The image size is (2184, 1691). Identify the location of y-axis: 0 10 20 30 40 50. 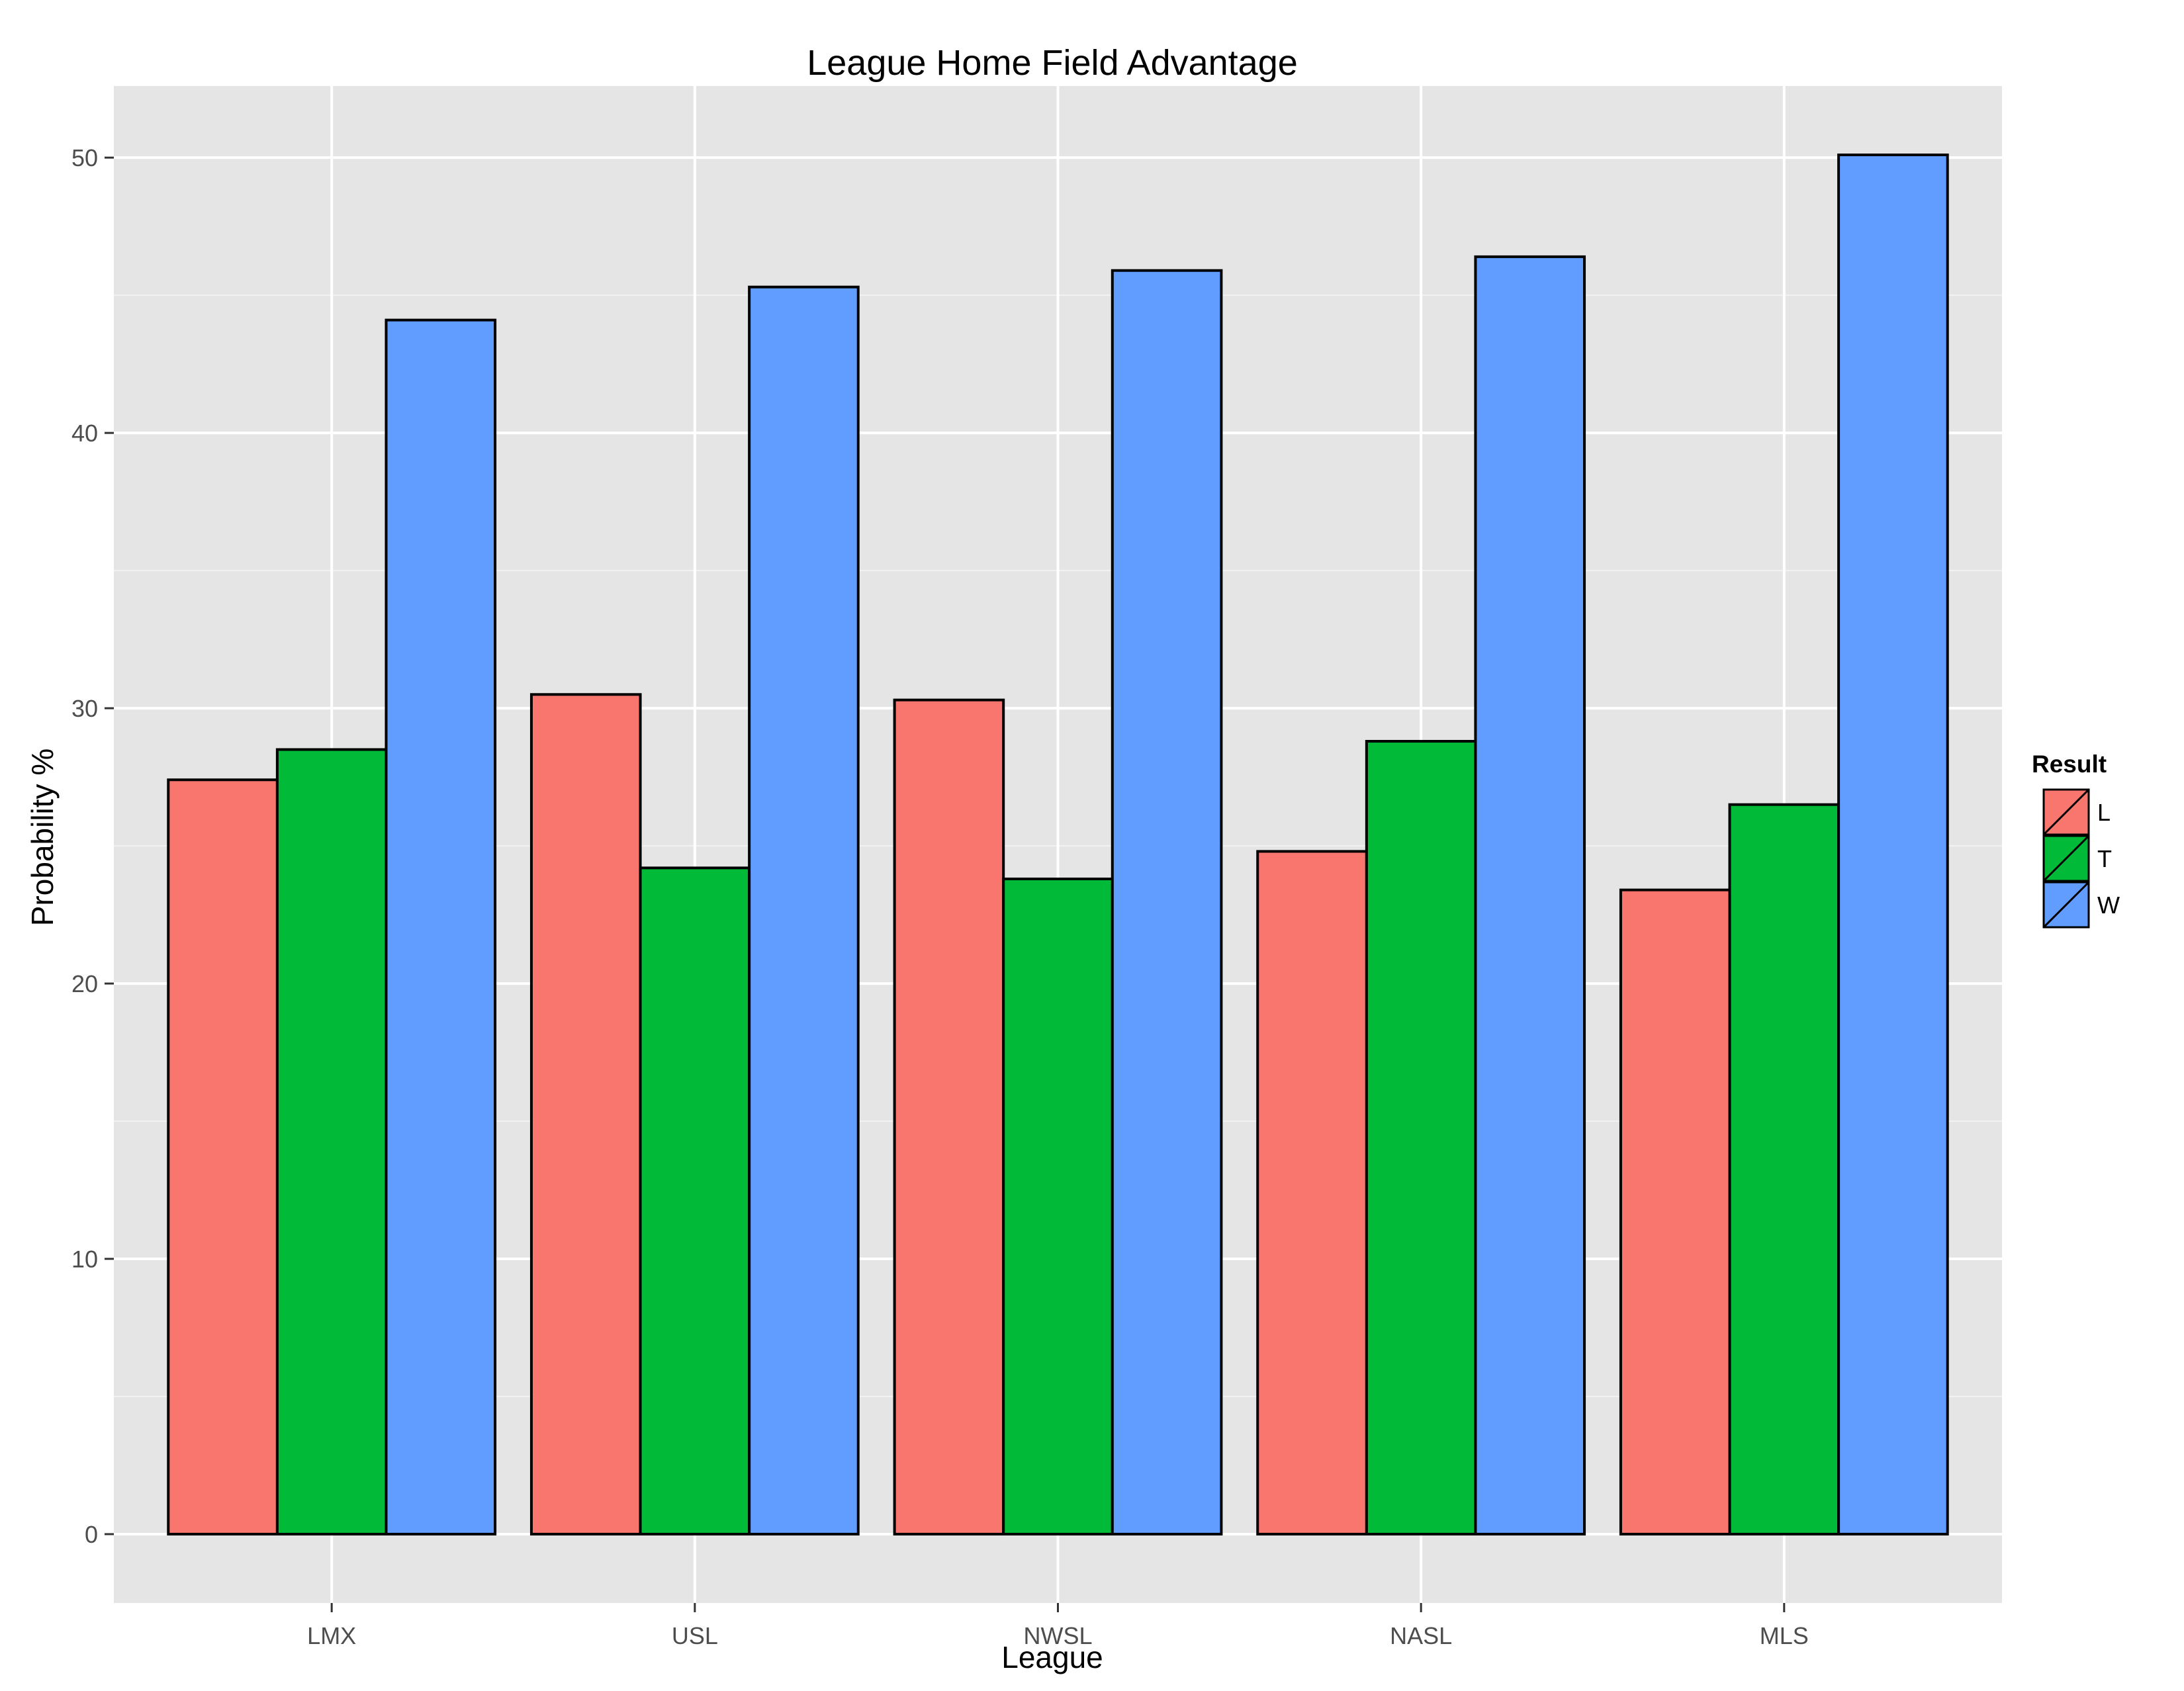
(92, 846).